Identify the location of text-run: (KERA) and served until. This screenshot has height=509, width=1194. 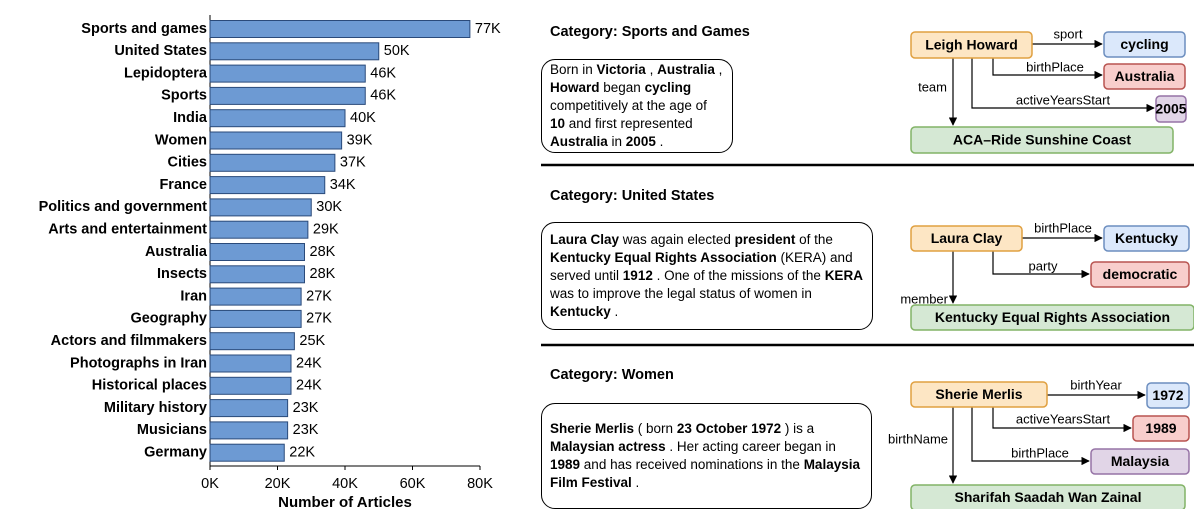
(701, 266).